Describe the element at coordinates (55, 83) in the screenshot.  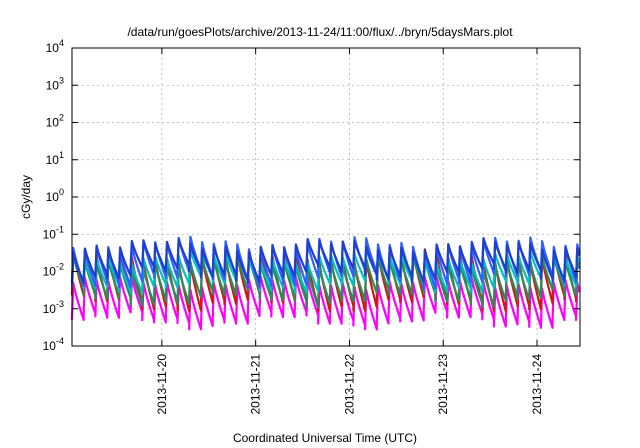
I see `y-tick-label: 10³` at that location.